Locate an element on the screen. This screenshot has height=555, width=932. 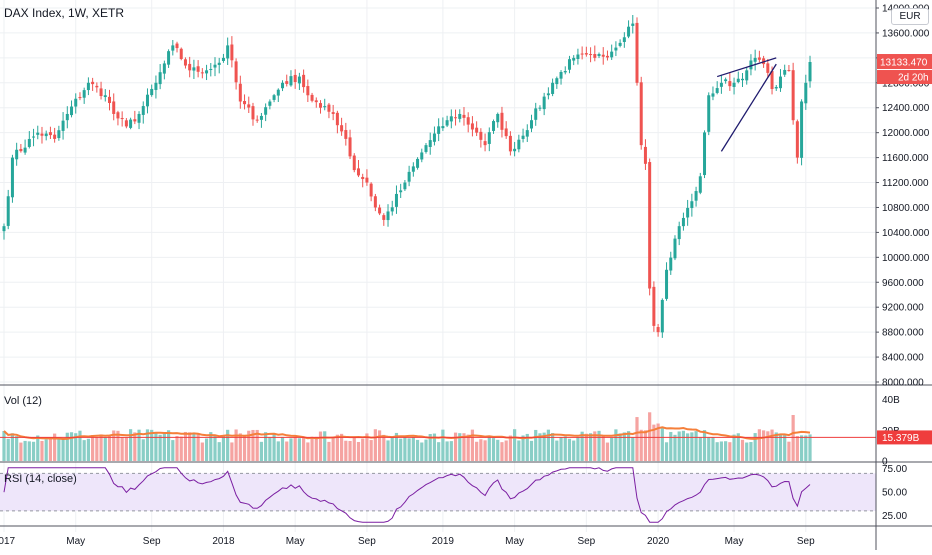
rsi-band-fill is located at coordinates (438, 492).